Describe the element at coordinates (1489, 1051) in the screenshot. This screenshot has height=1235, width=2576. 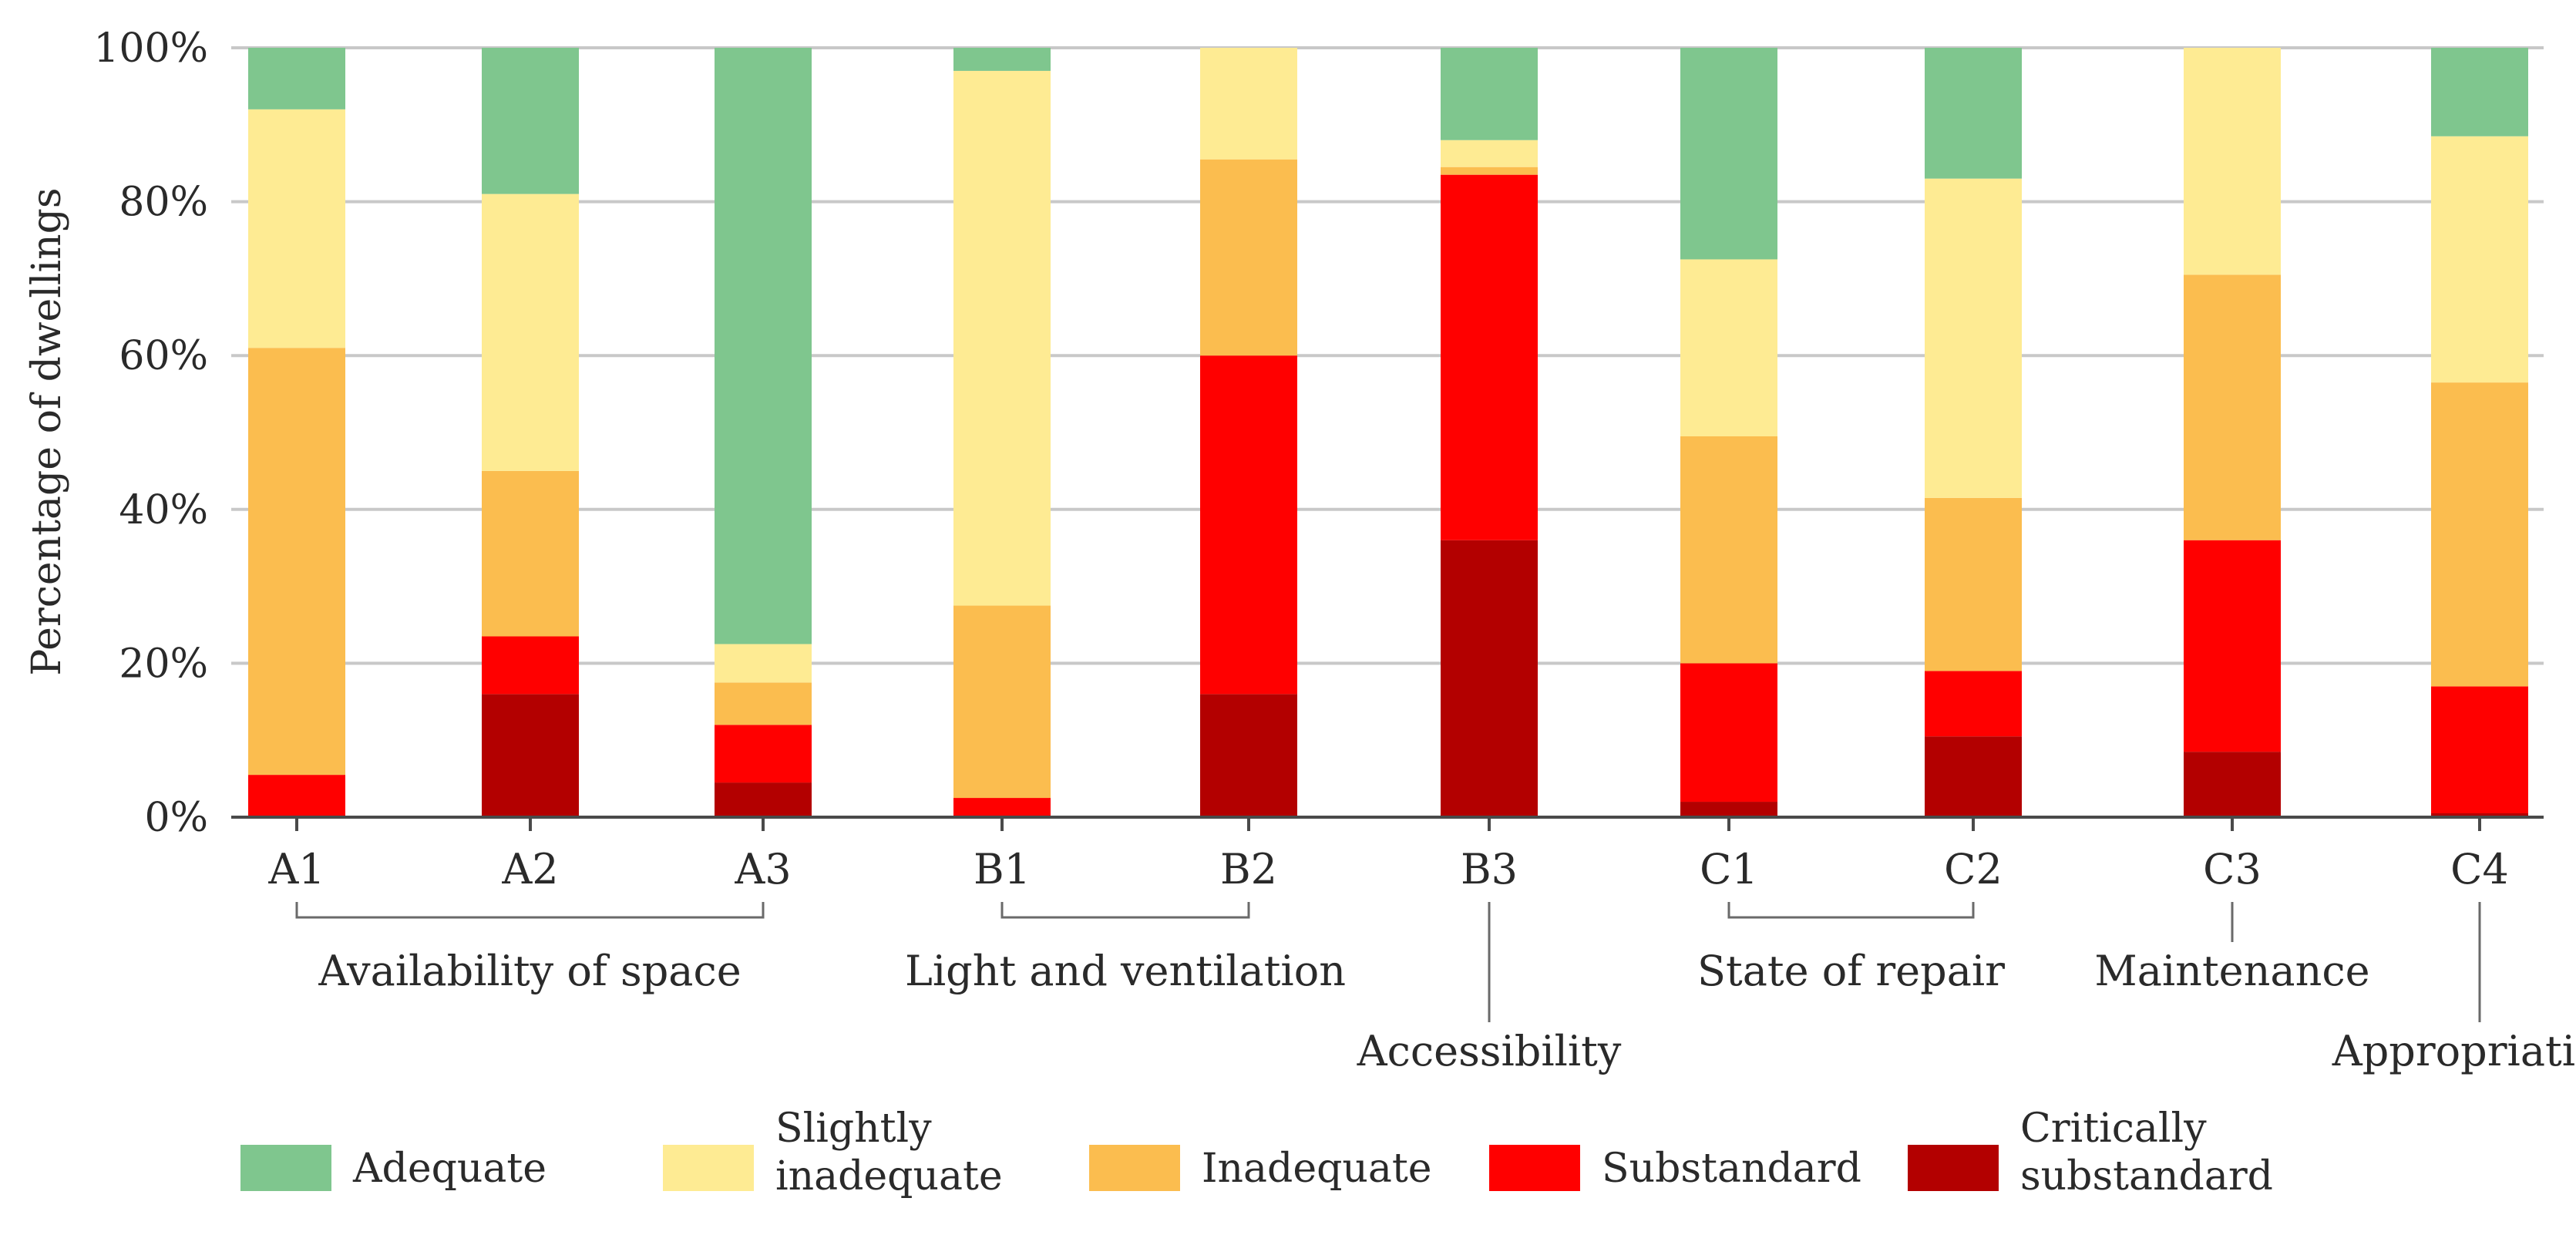
I see `group-label: Accessibility` at that location.